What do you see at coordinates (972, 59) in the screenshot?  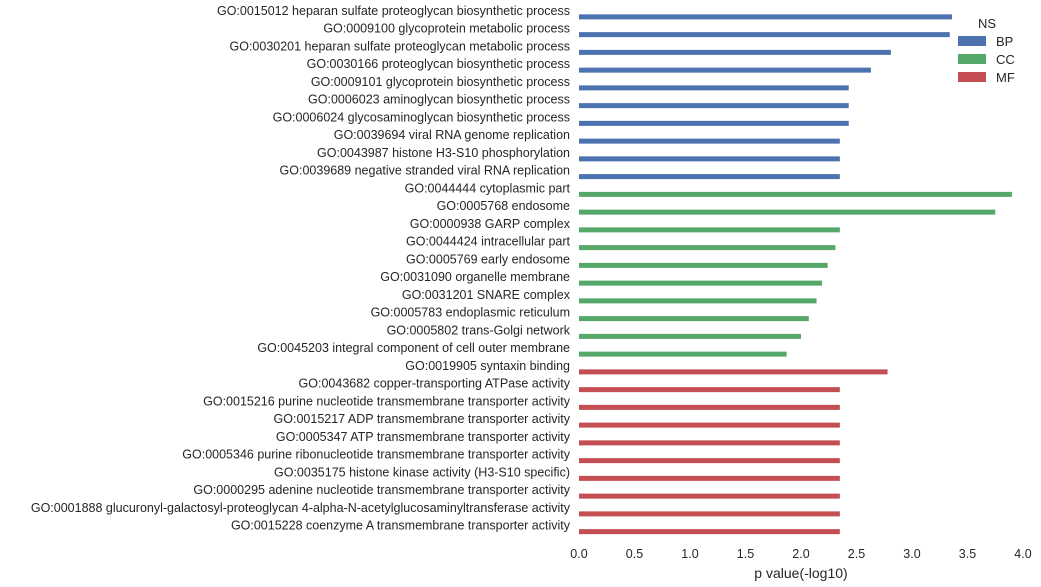 I see `legend-swatch-cc` at bounding box center [972, 59].